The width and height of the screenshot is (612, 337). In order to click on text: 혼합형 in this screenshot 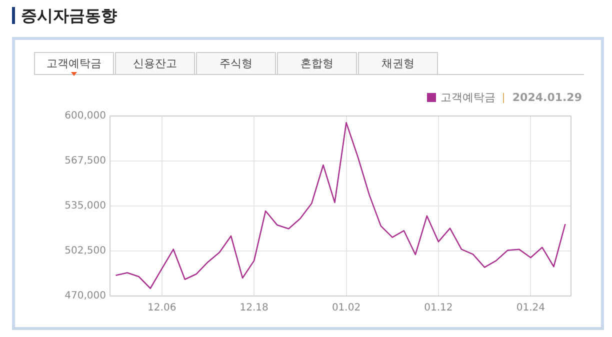, I will do `click(317, 63)`.